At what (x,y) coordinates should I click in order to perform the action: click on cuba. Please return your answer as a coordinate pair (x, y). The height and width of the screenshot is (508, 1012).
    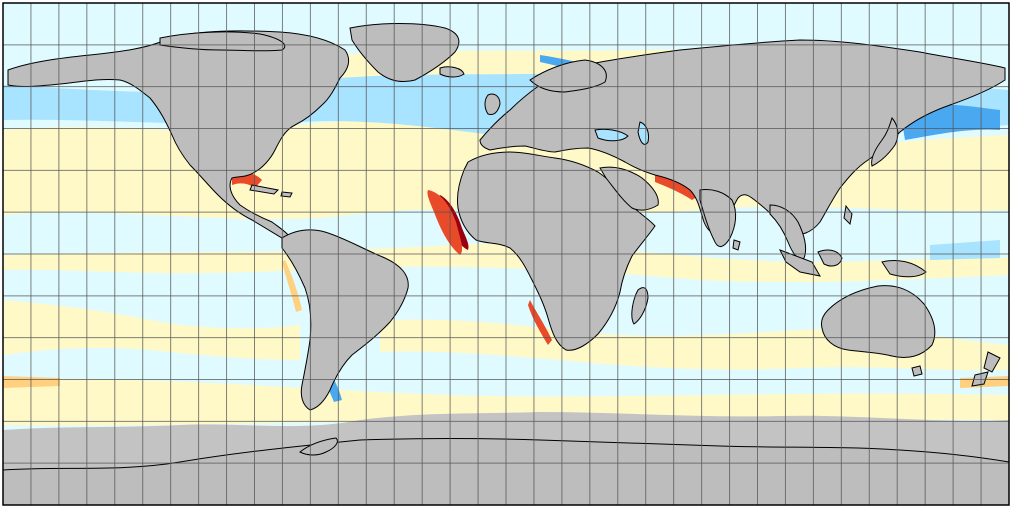
    Looking at the image, I should click on (264, 189).